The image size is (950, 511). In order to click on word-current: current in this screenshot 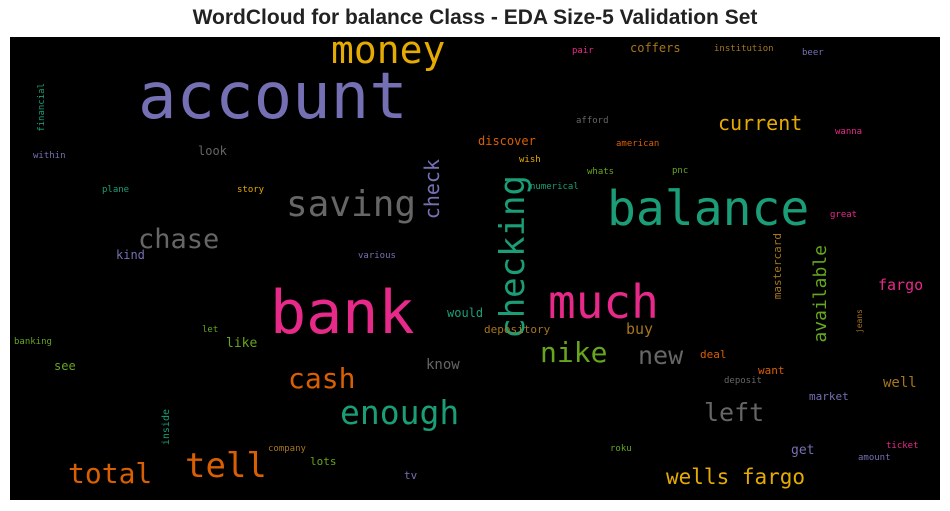, I will do `click(760, 123)`.